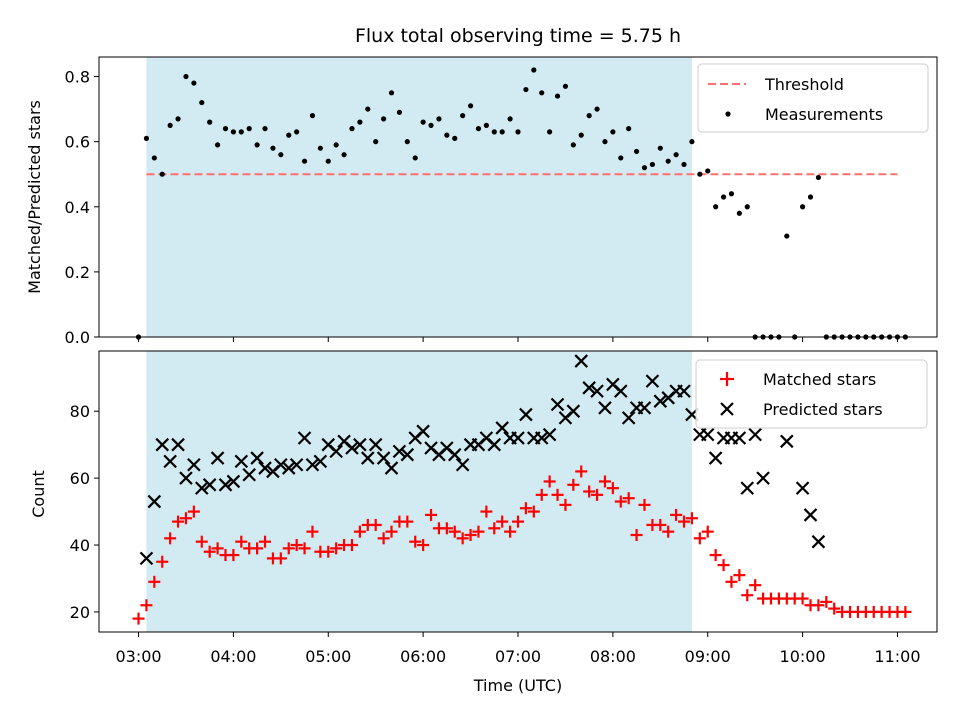 This screenshot has height=724, width=960. What do you see at coordinates (82, 207) in the screenshot?
I see `ratio-y-ticks: 0.0 0.2 0.4 0.6 0.8` at bounding box center [82, 207].